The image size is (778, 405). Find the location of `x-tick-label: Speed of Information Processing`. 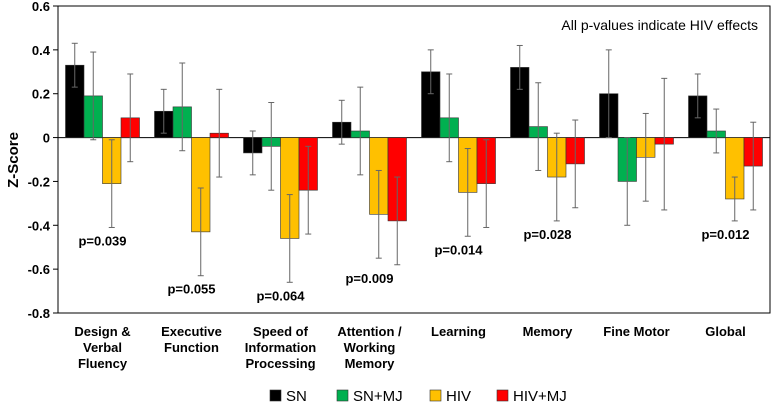

x-tick-label: Speed of Information Processing is located at coordinates (281, 347).